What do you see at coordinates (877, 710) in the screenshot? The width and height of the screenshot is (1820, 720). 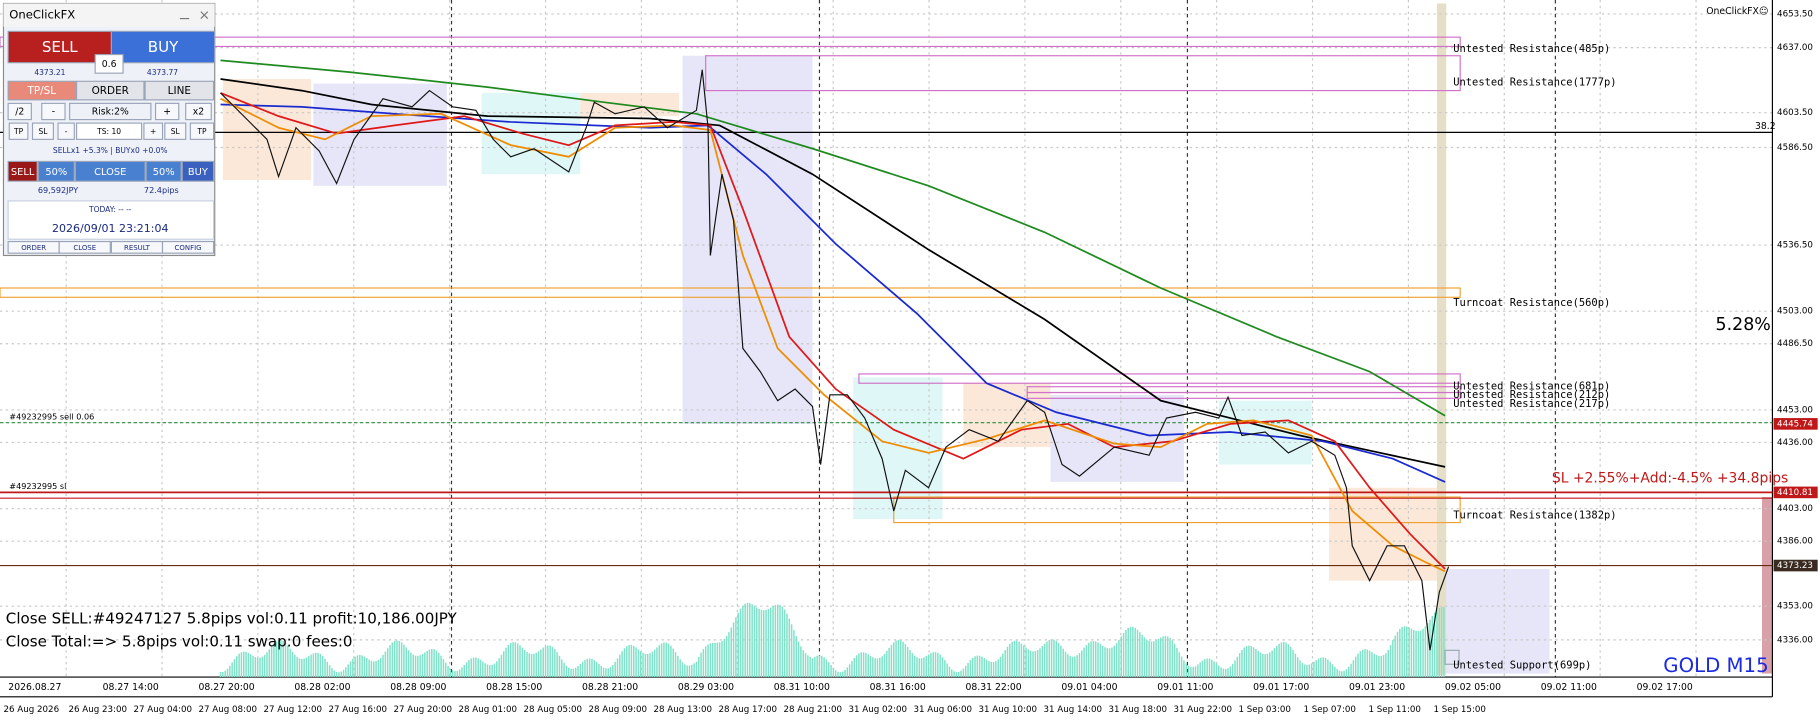 I see `time-label: 31 Aug 02:00` at bounding box center [877, 710].